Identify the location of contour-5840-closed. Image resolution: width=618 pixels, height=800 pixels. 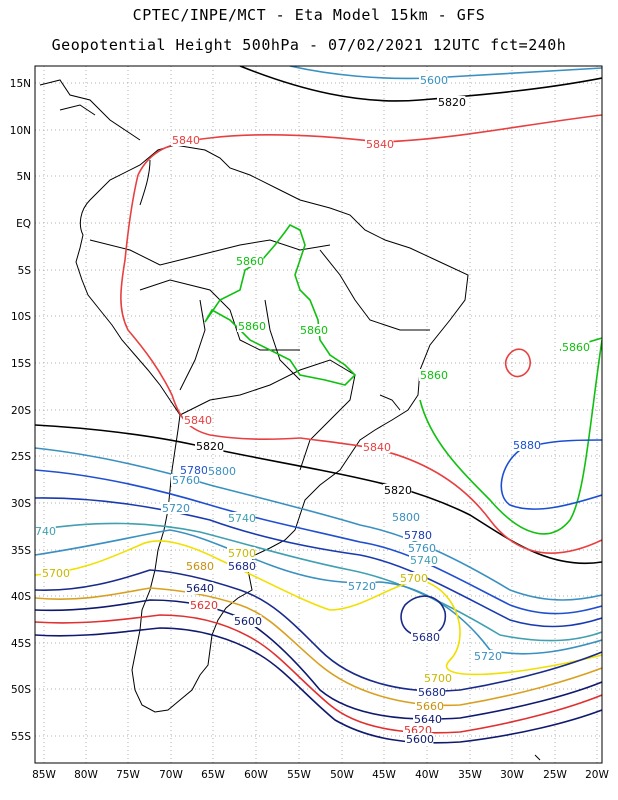
(517, 363).